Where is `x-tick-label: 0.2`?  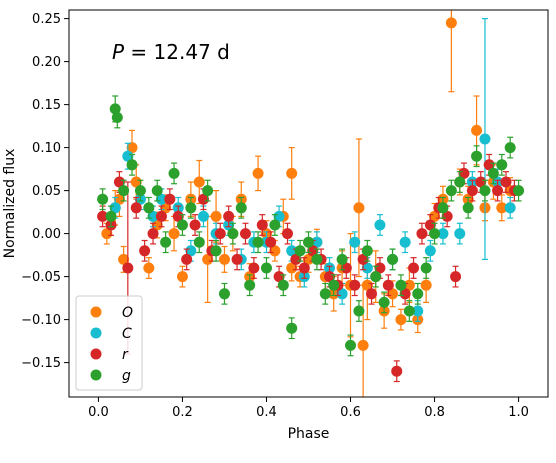
x-tick-label: 0.2 is located at coordinates (182, 412).